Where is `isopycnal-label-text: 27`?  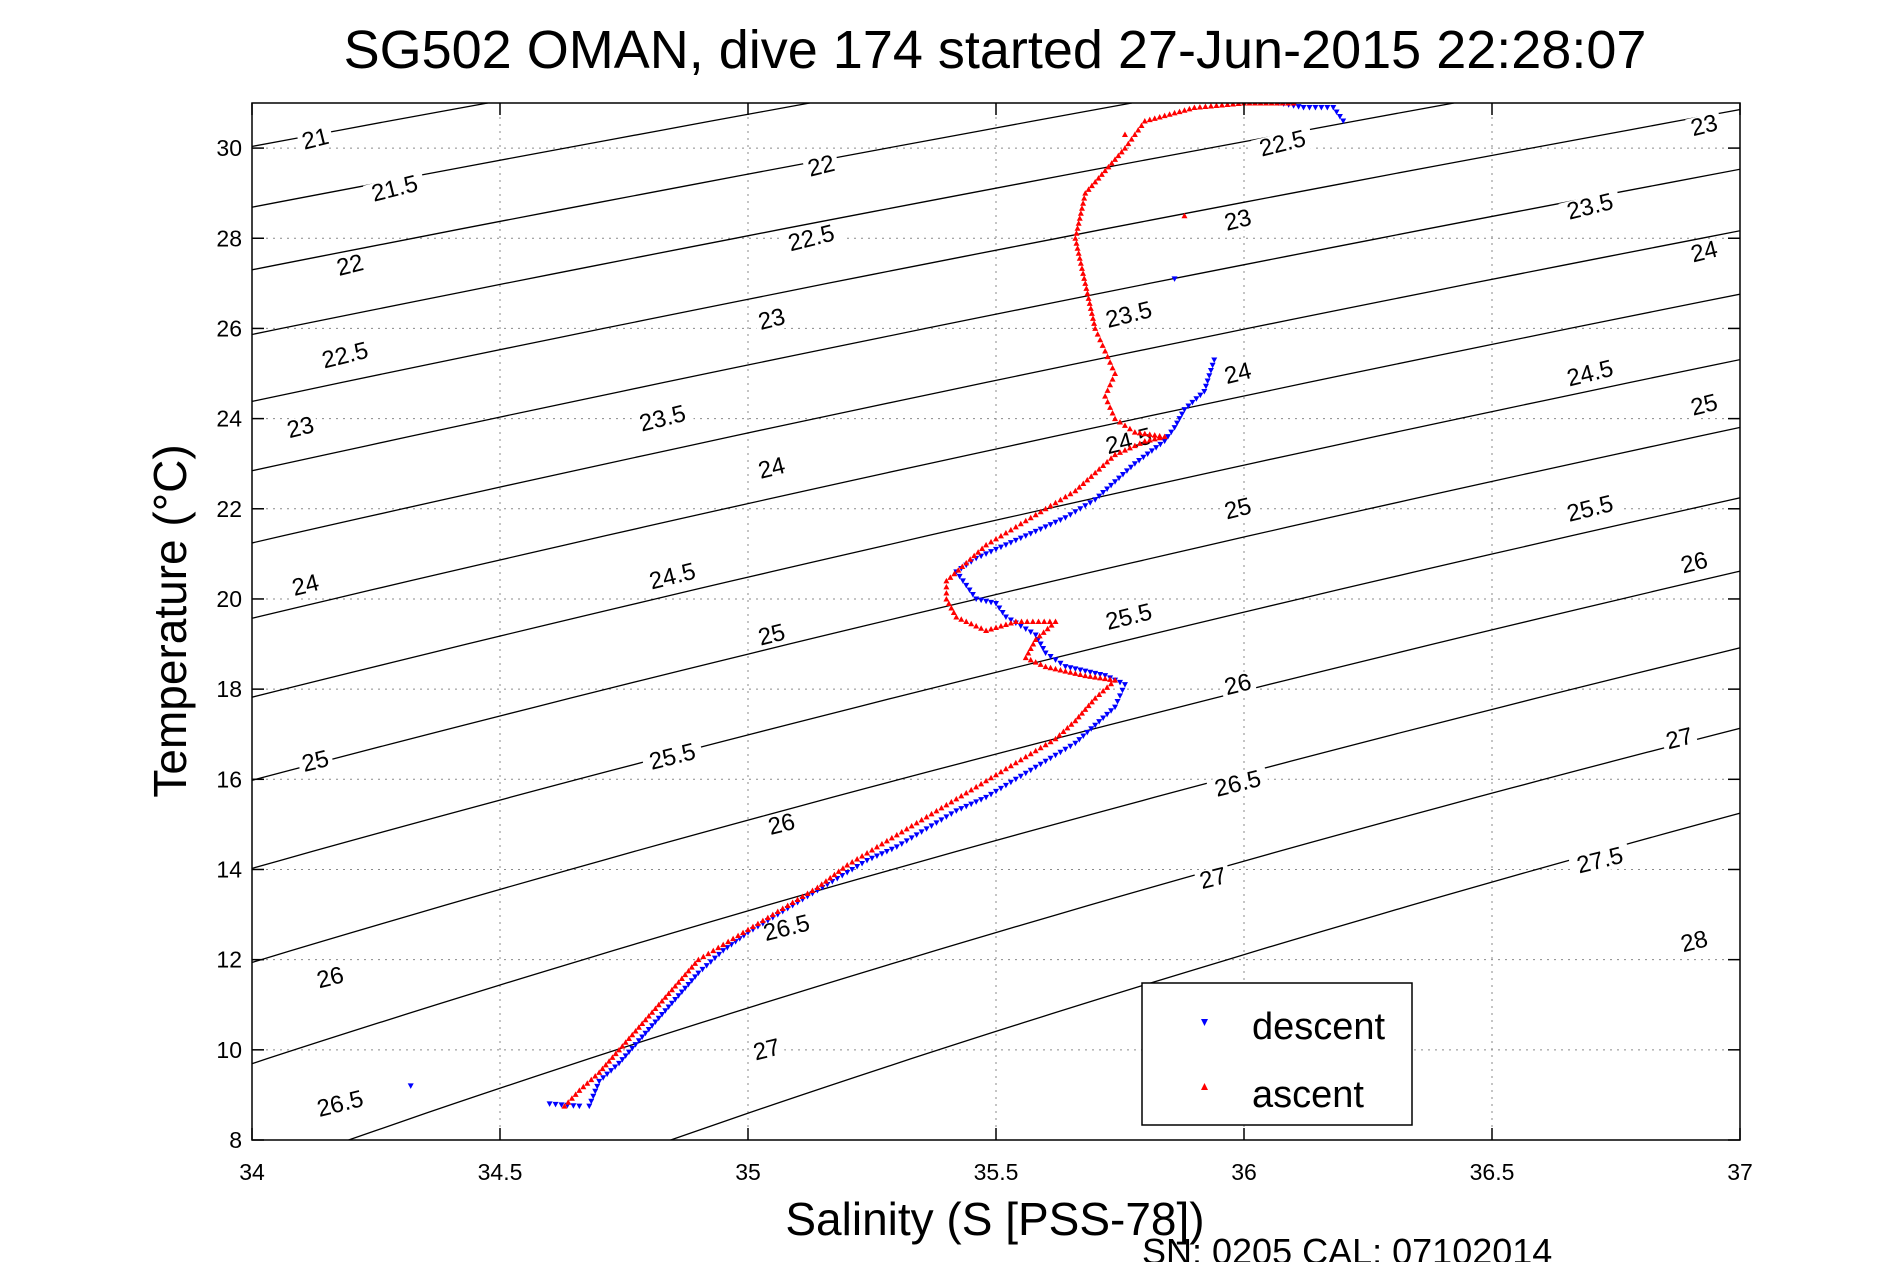 isopycnal-label-text: 27 is located at coordinates (1679, 739).